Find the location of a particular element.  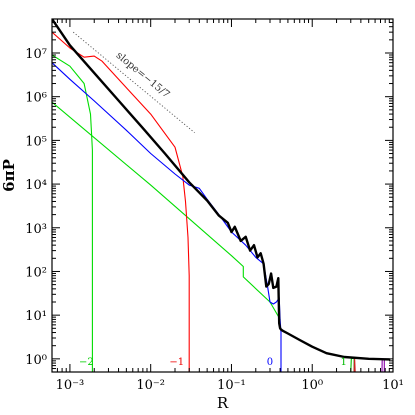

y-tick-label: 10⁷ is located at coordinates (36, 54).